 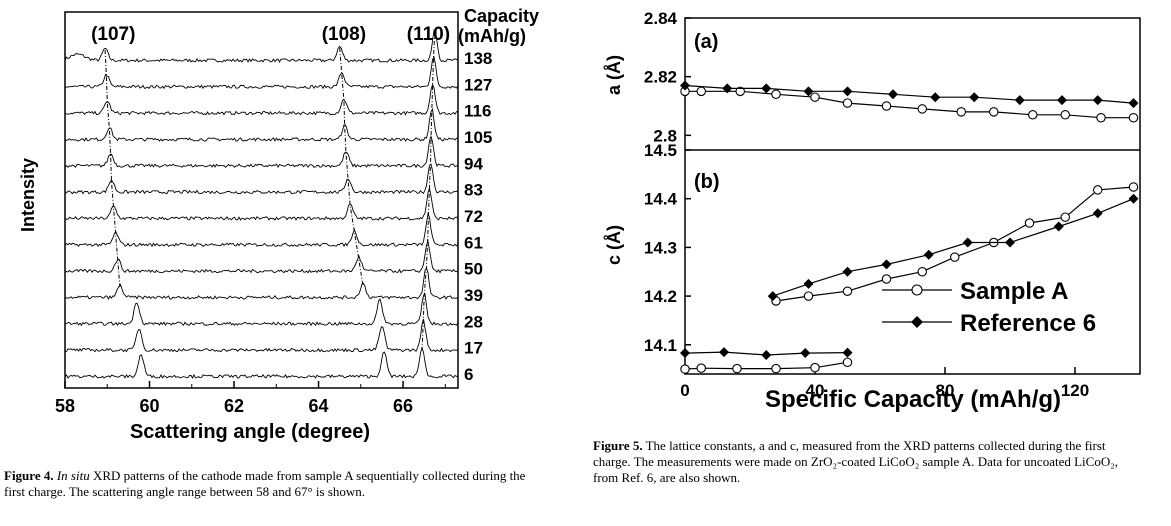 I want to click on fig4-capacity-label: 17, so click(x=473, y=348).